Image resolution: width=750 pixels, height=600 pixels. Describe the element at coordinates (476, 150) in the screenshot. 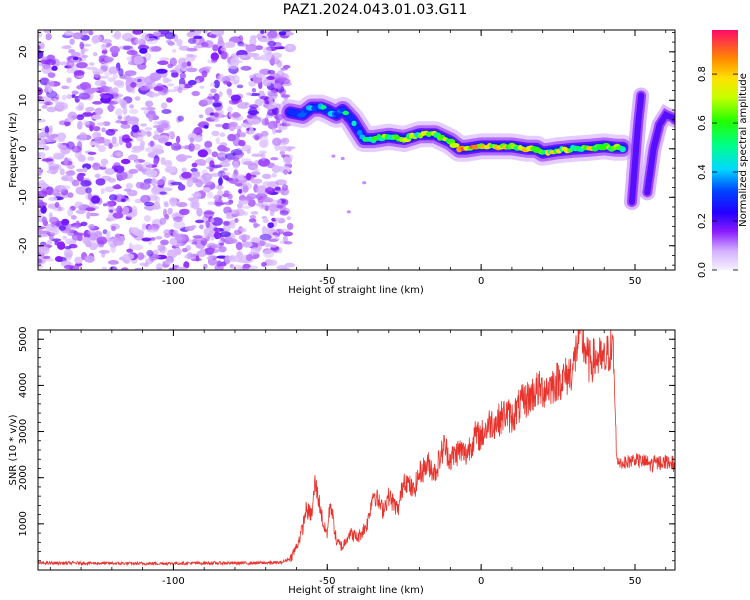

I see `spectrogram-ridge` at that location.